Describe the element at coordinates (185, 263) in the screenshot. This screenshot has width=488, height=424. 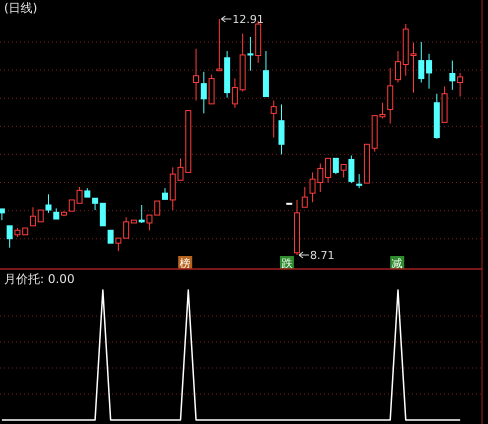
I see `text: 榜` at that location.